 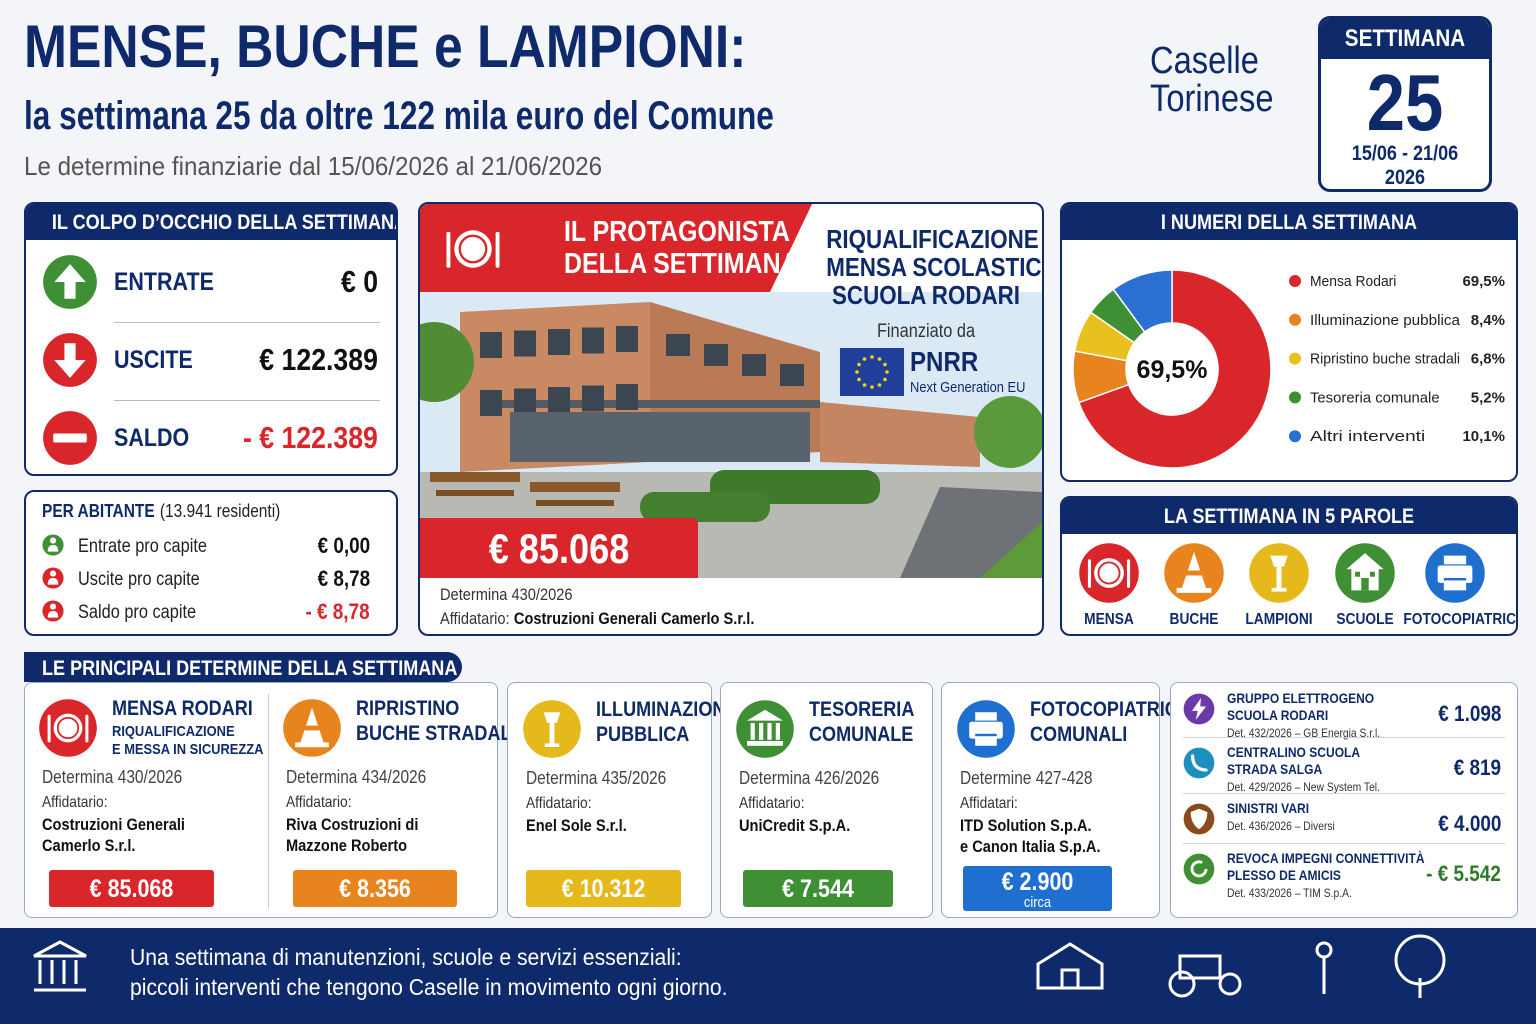 I want to click on project-name: RIQUALIFICAZIONE, so click(x=932, y=239).